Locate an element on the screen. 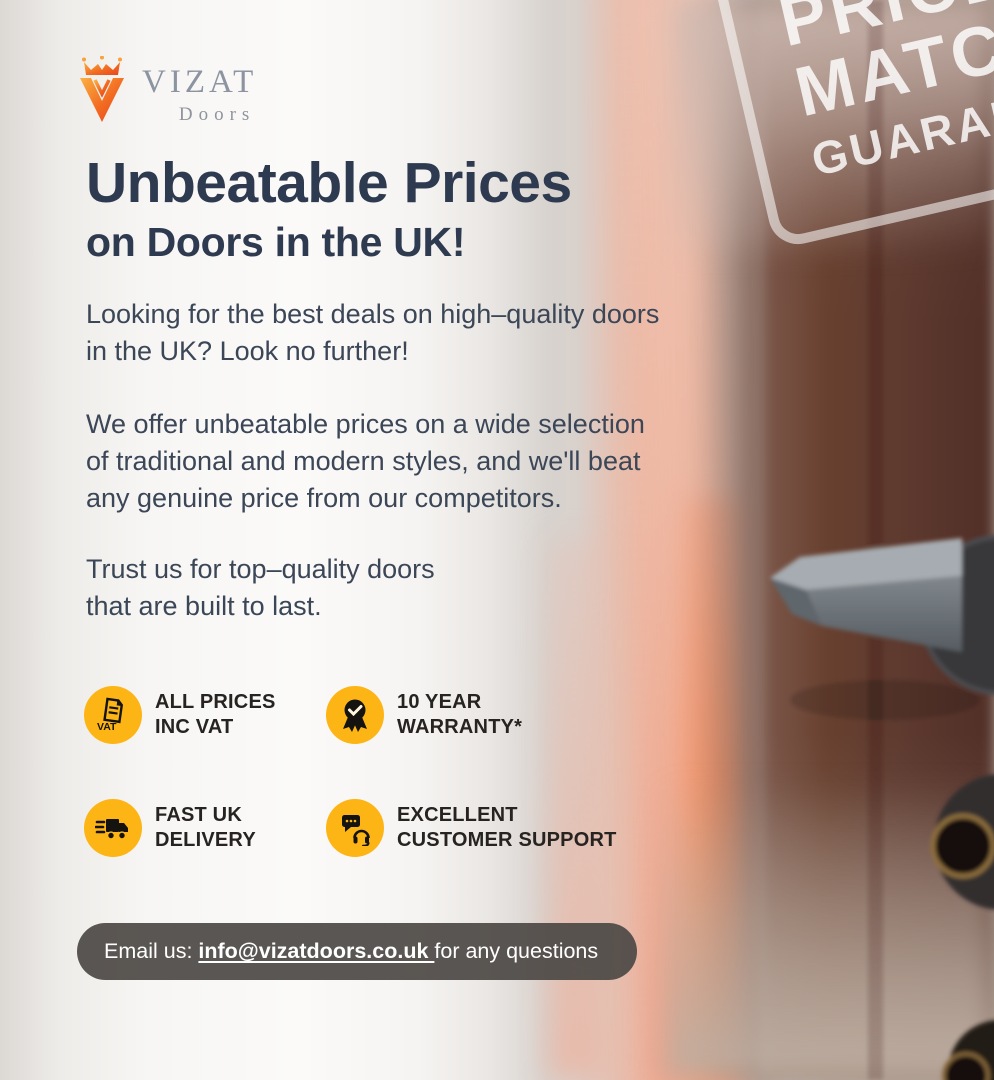 Image resolution: width=994 pixels, height=1080 pixels. logo-brand-name: VIZAT is located at coordinates (200, 82).